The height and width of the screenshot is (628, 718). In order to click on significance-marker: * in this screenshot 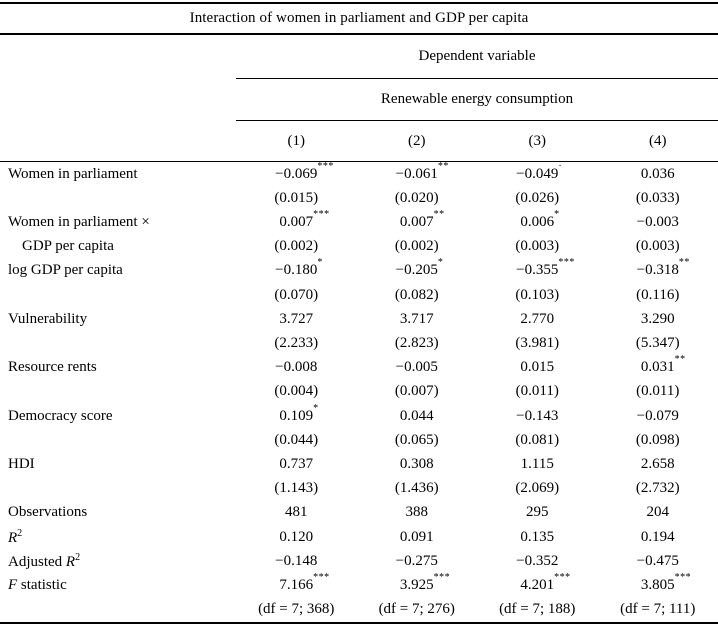, I will do `click(320, 263)`.